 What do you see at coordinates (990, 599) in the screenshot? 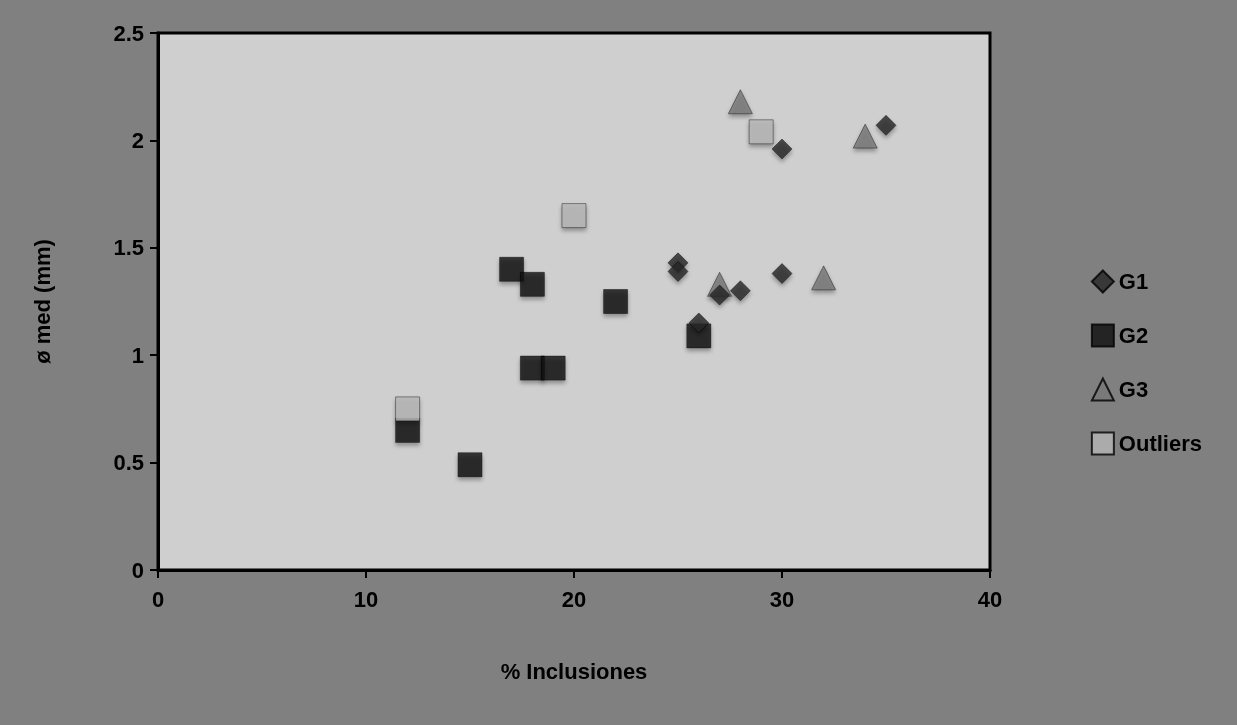
I see `x-tick-label: 40` at bounding box center [990, 599].